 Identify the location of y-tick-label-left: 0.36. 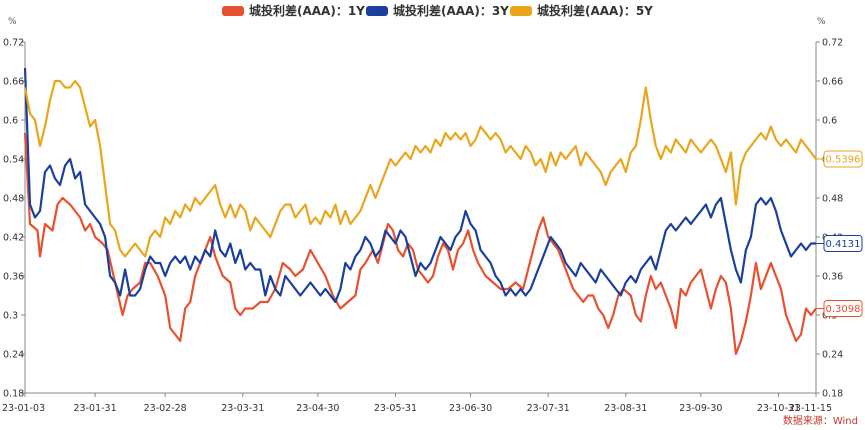
(13, 277).